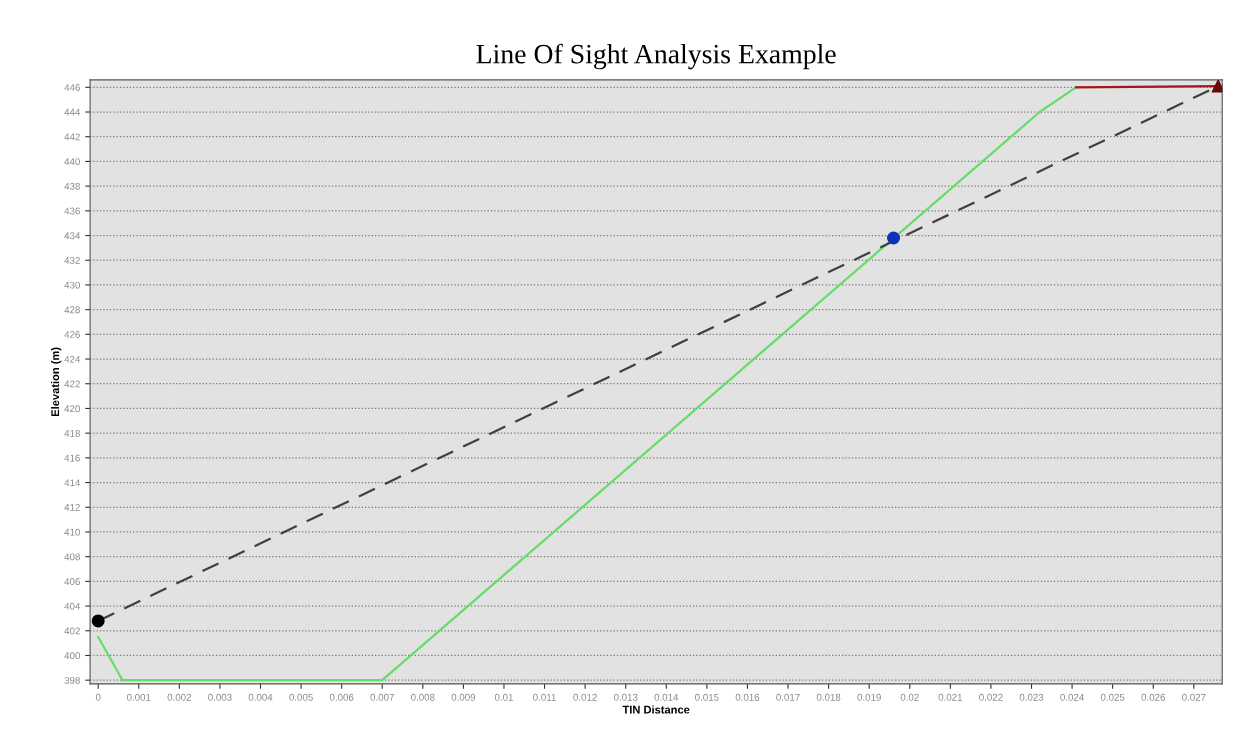 This screenshot has height=733, width=1251. Describe the element at coordinates (72, 581) in the screenshot. I see `y-tick-label: 406` at that location.